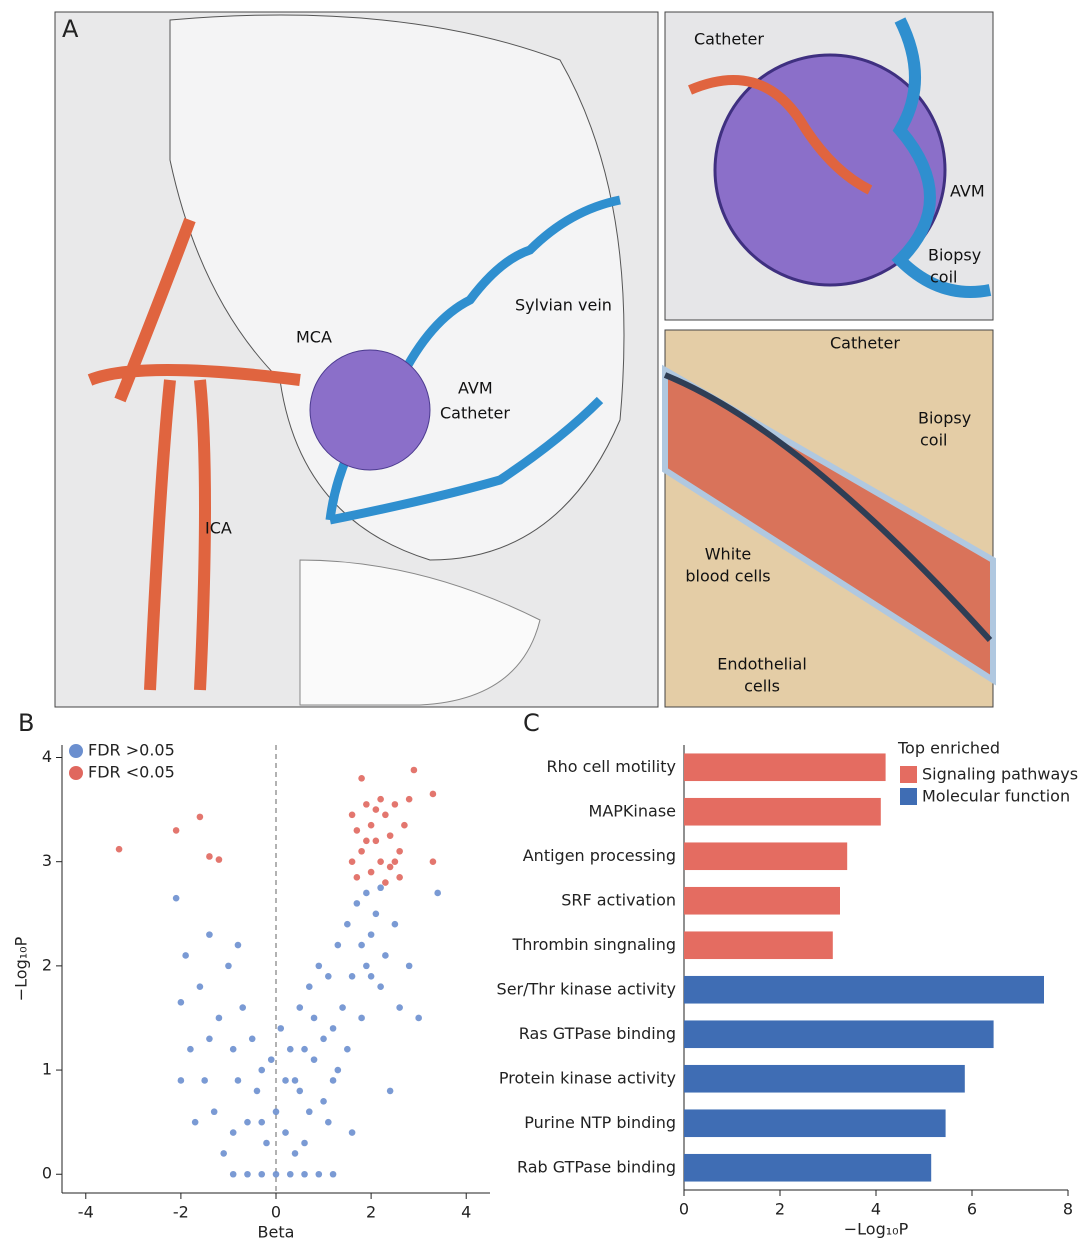  I want to click on x-axis-label: Beta, so click(276, 1232).